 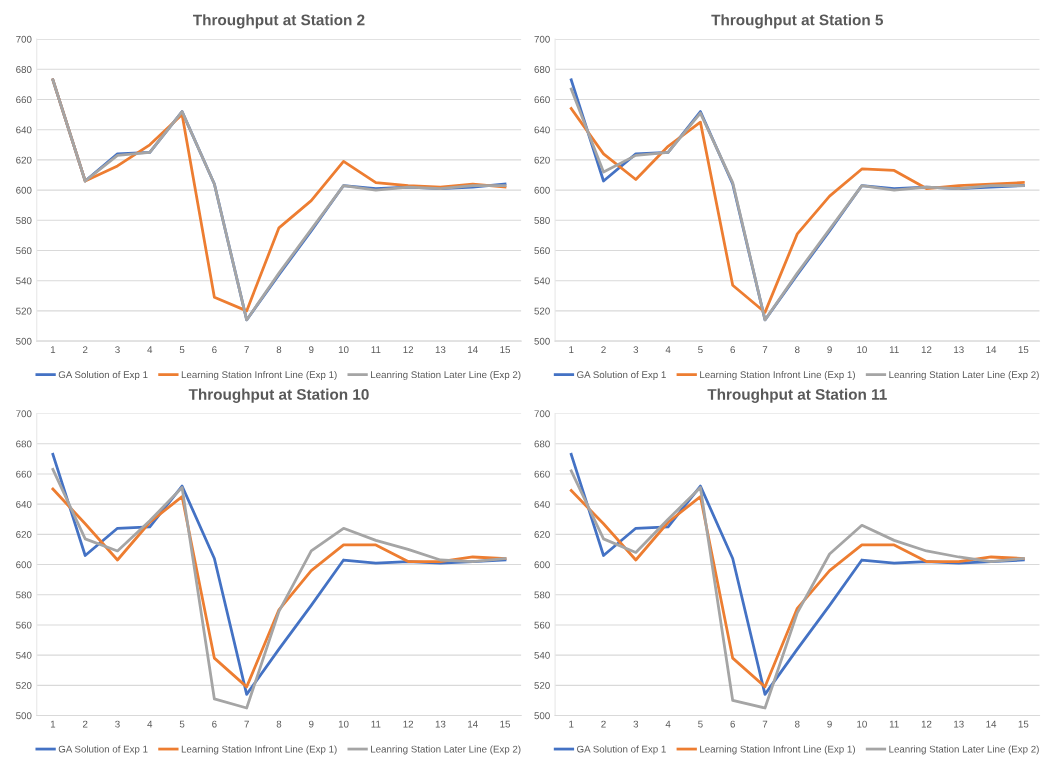 I want to click on chart-title: Throughput at Station 2, so click(x=279, y=21).